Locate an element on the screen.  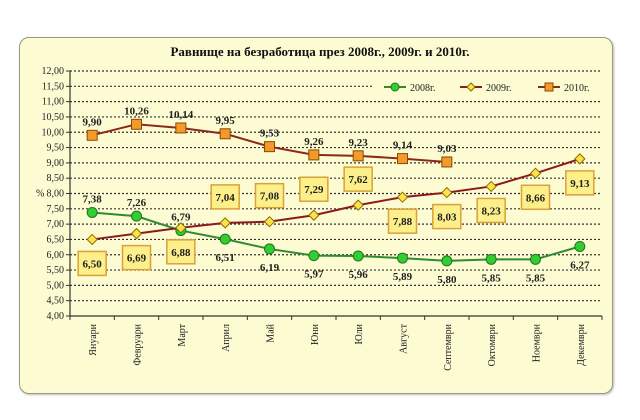
data-label: 8,23 is located at coordinates (492, 211).